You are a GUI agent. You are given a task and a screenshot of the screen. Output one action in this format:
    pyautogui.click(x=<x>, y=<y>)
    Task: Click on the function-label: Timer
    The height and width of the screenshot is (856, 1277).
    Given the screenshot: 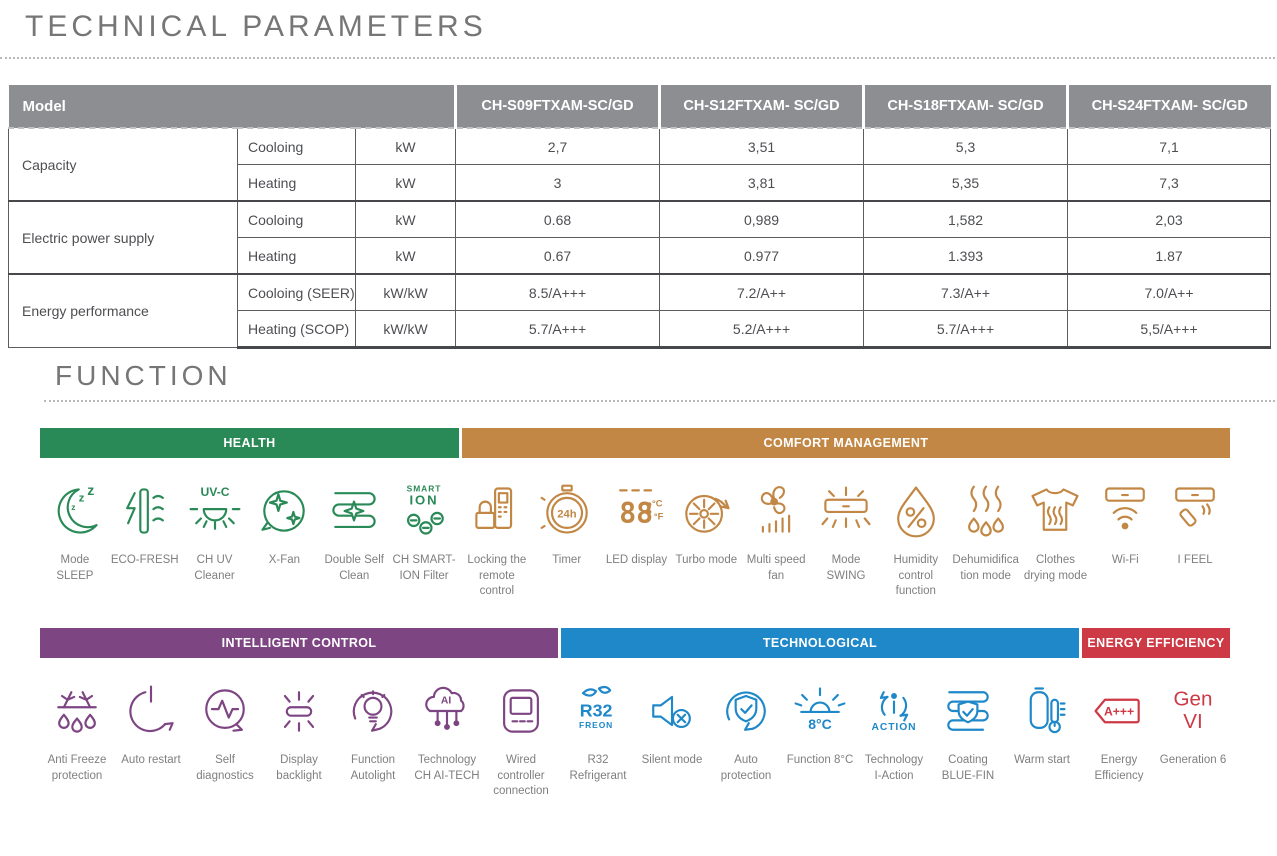 What is the action you would take?
    pyautogui.click(x=567, y=560)
    